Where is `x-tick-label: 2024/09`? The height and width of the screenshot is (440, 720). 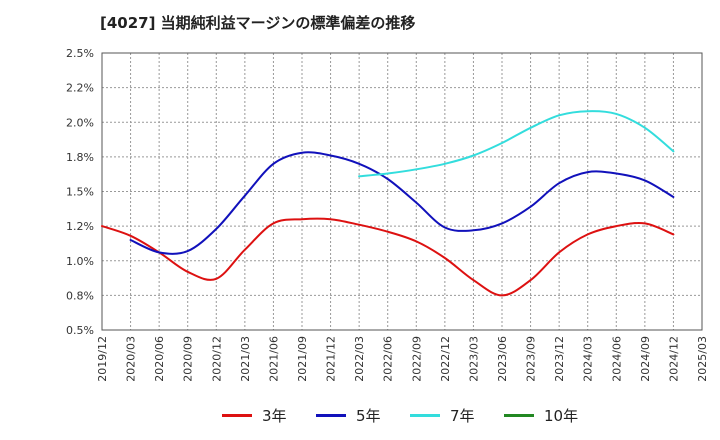 x-tick-label: 2024/09 is located at coordinates (645, 359).